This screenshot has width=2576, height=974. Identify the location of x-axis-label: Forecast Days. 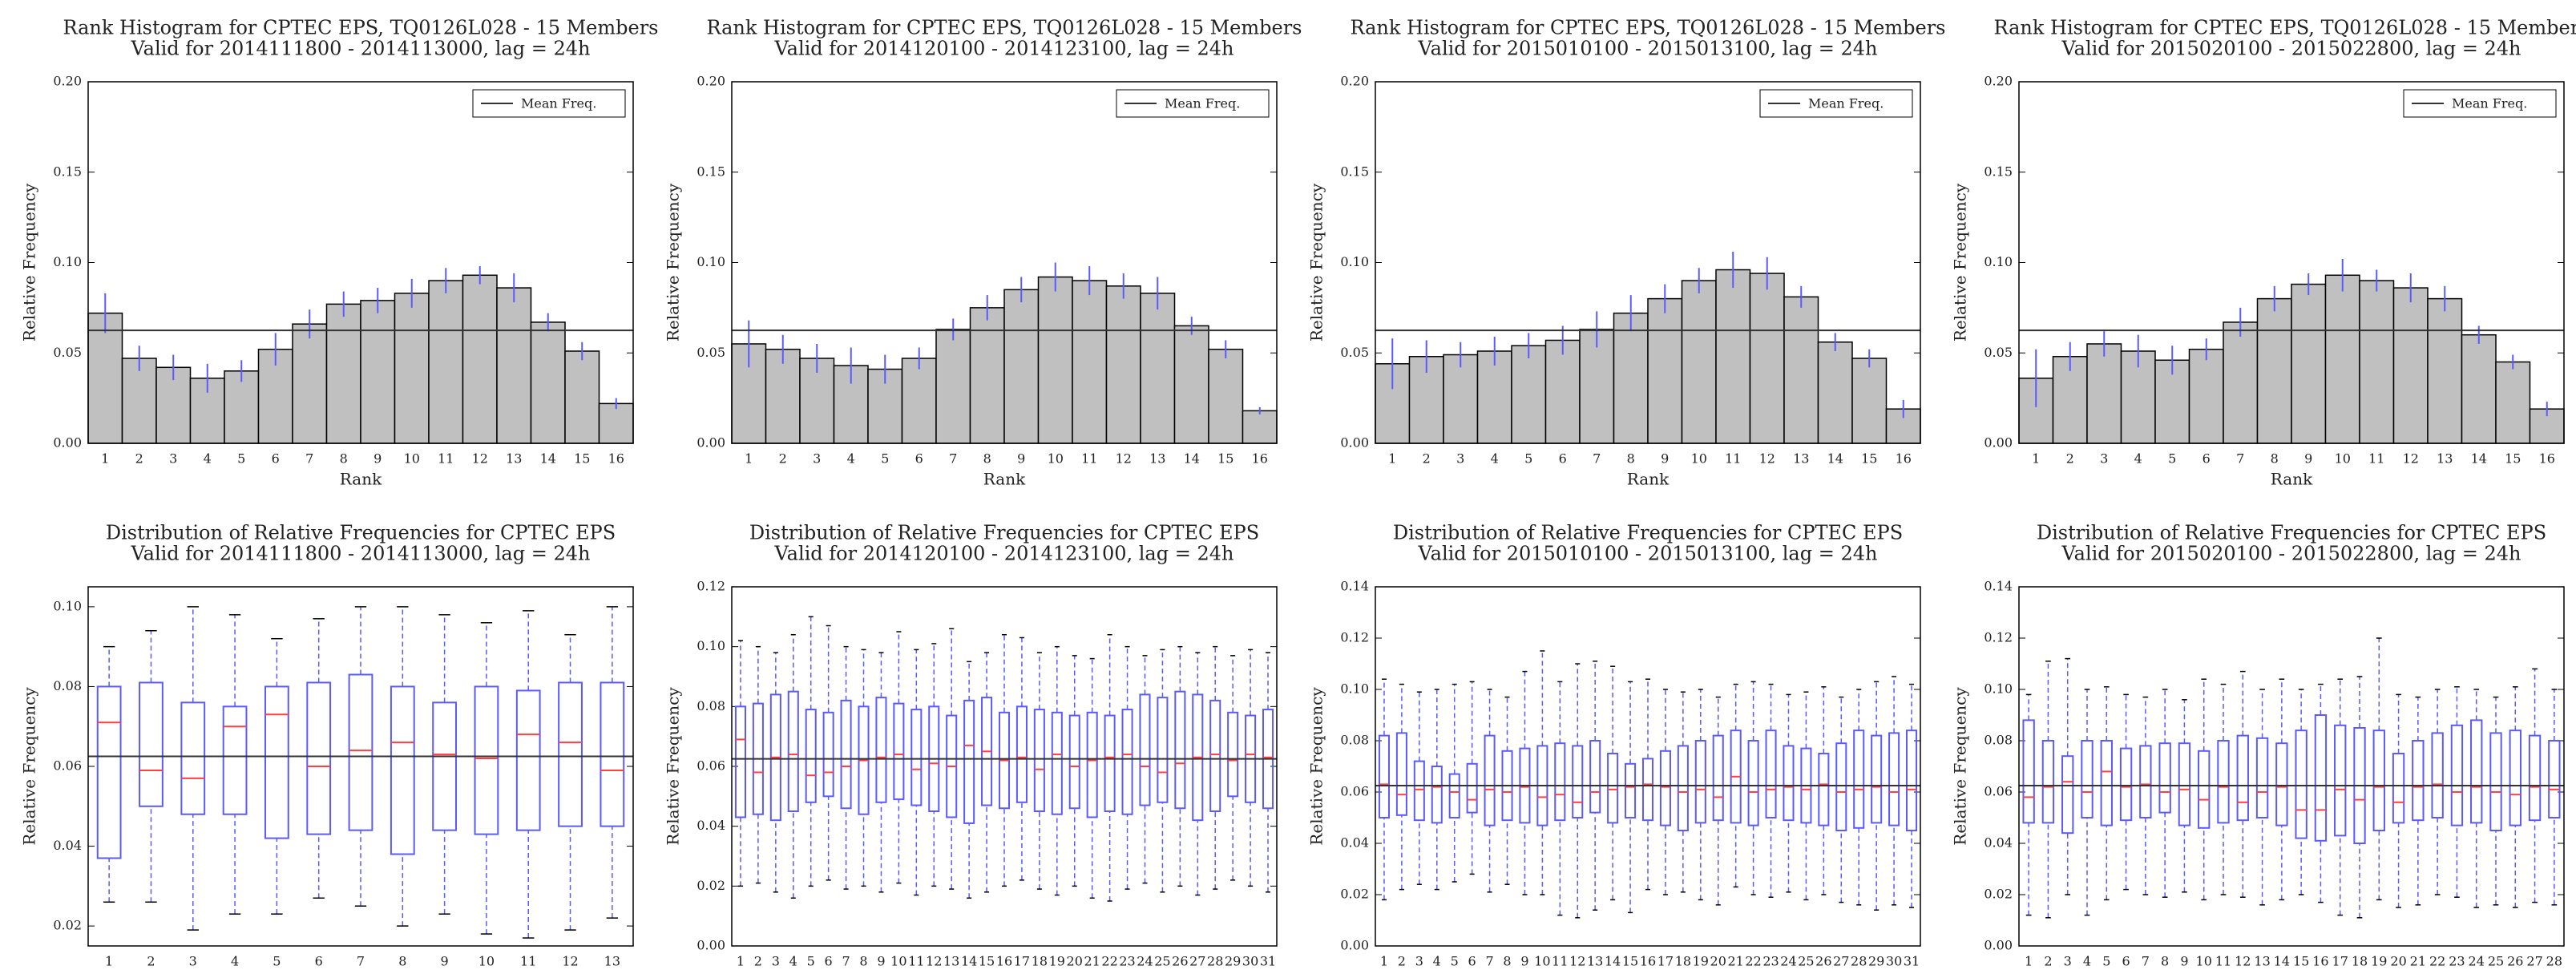
(1648, 973).